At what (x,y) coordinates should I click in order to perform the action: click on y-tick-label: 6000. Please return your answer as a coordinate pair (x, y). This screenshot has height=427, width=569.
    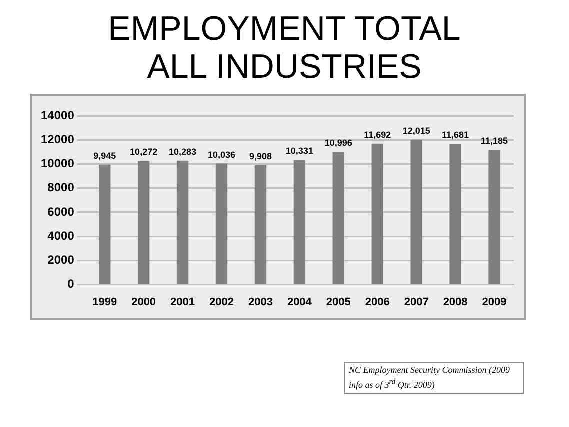
    Looking at the image, I should click on (61, 211).